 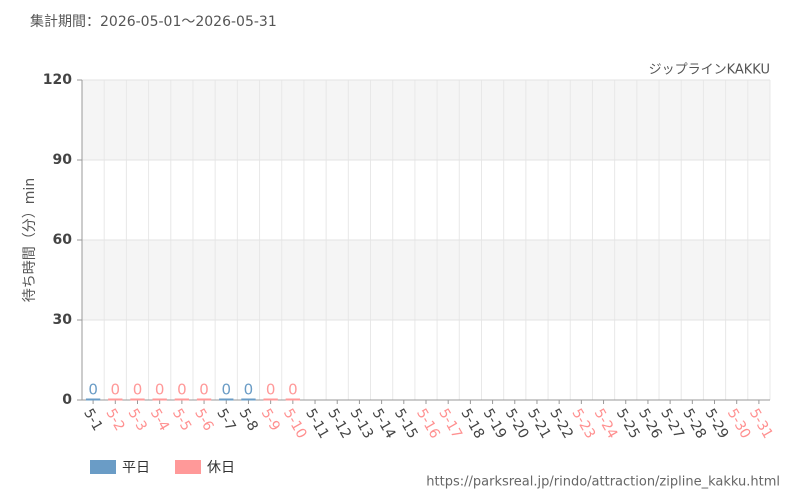 What do you see at coordinates (63, 160) in the screenshot?
I see `y-tick-label: 90` at bounding box center [63, 160].